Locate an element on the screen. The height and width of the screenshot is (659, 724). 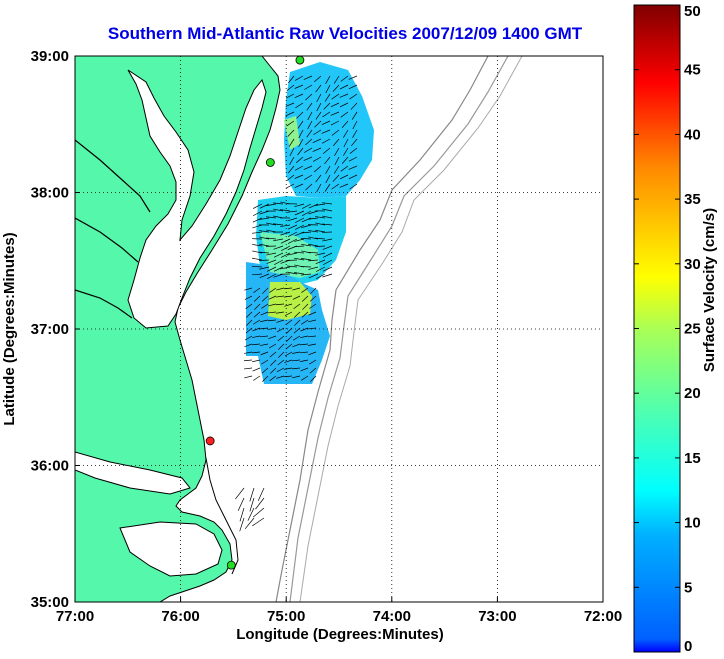
x-tick-label: 73:00 is located at coordinates (497, 616).